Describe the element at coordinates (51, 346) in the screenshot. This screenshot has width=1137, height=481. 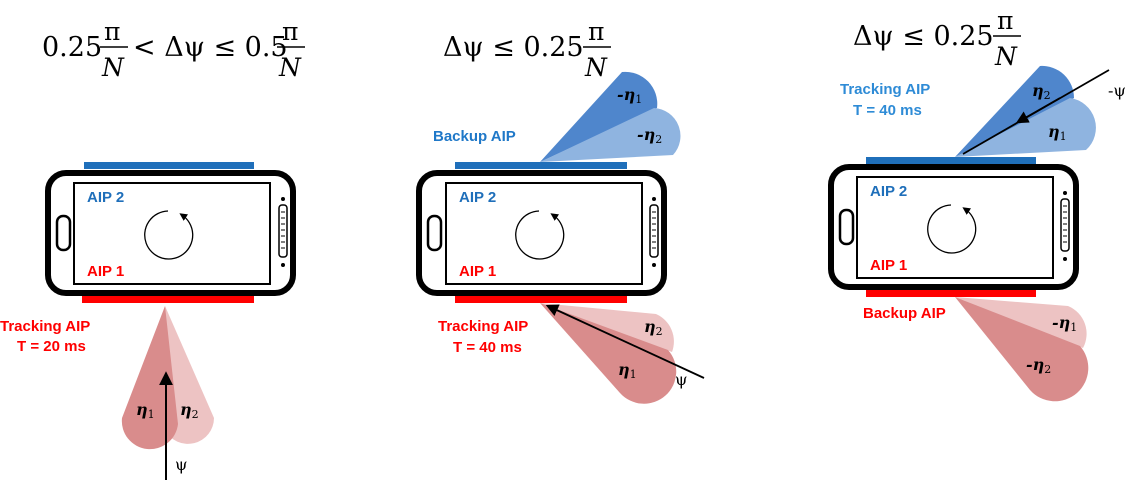
I see `tracking-period-label: T = 20 ms` at that location.